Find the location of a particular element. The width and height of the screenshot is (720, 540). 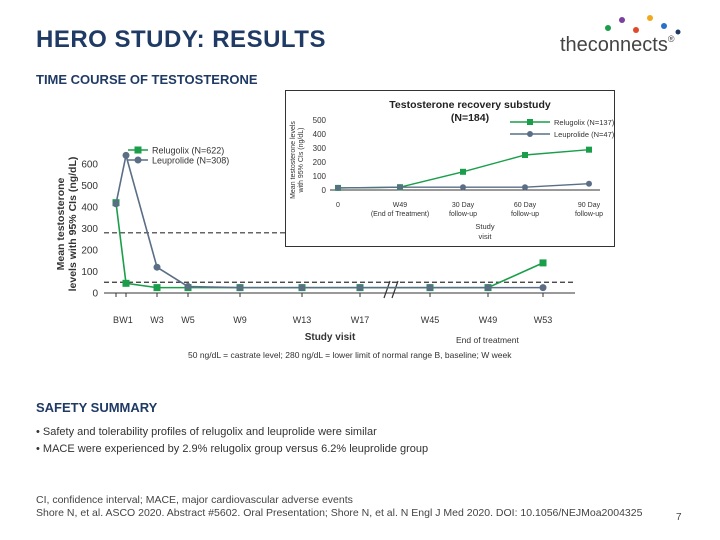

section-safety: SAFETY SUMMARY is located at coordinates (97, 407).